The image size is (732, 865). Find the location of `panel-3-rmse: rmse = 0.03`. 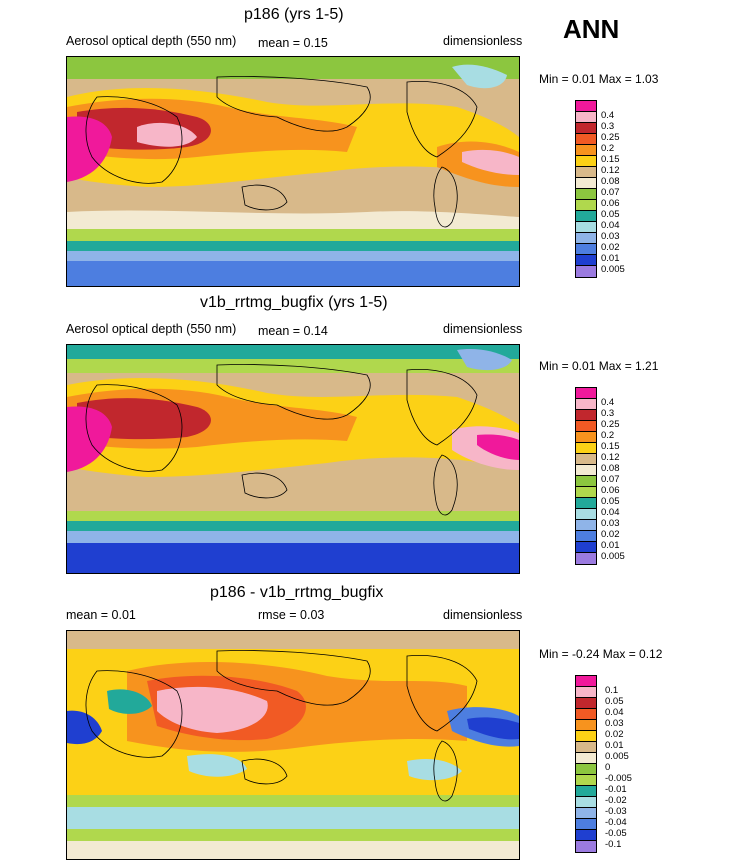

panel-3-rmse: rmse = 0.03 is located at coordinates (291, 615).